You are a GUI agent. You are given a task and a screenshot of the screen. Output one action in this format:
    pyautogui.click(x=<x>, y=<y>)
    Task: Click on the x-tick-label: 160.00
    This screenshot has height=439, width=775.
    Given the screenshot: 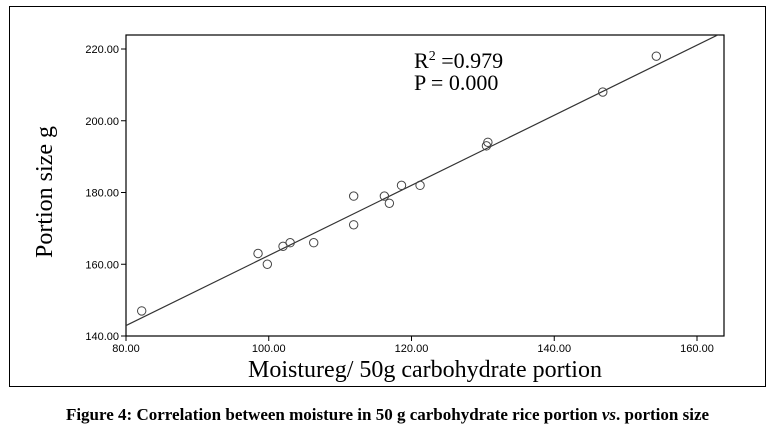 What is the action you would take?
    pyautogui.click(x=697, y=349)
    